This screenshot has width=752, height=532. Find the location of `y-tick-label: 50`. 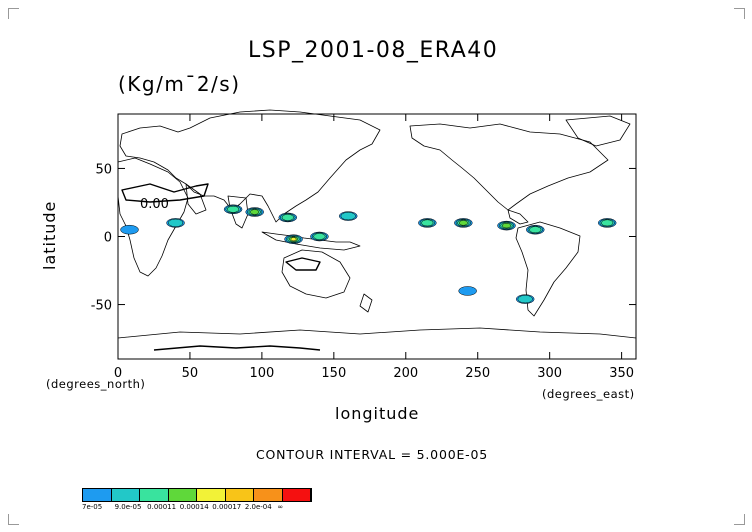

y-tick-label: 50 is located at coordinates (103, 169).